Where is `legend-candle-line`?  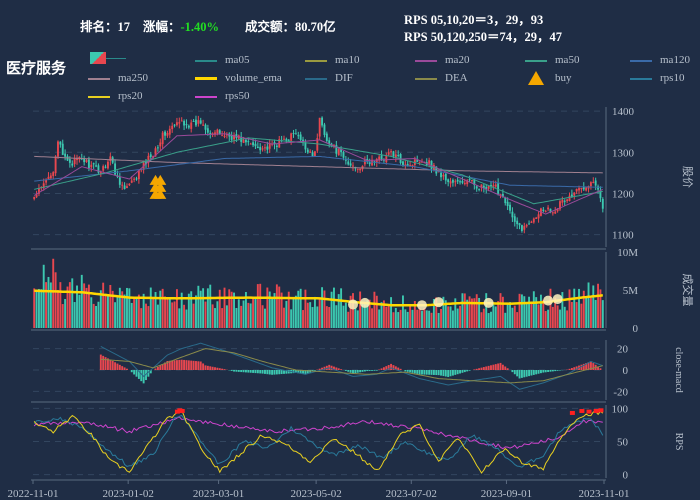
legend-candle-line is located at coordinates (116, 58).